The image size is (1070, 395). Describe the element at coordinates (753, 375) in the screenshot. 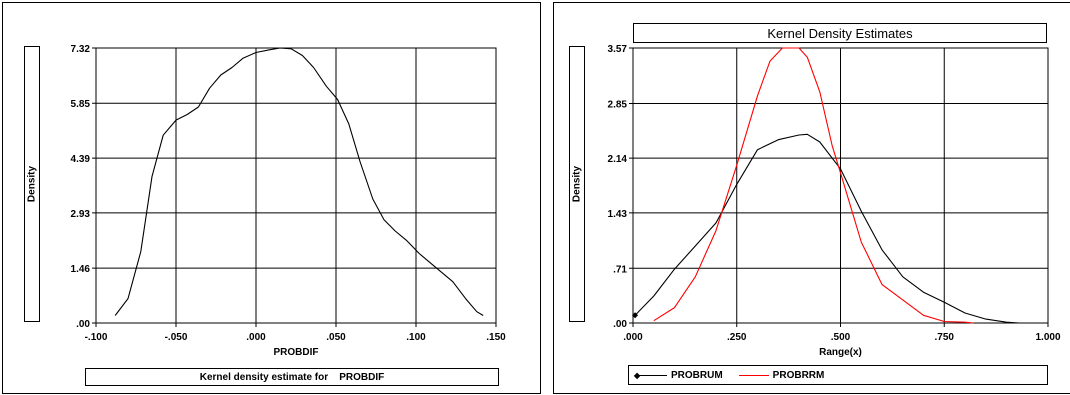

I see `legend-swatch-probrrm` at that location.